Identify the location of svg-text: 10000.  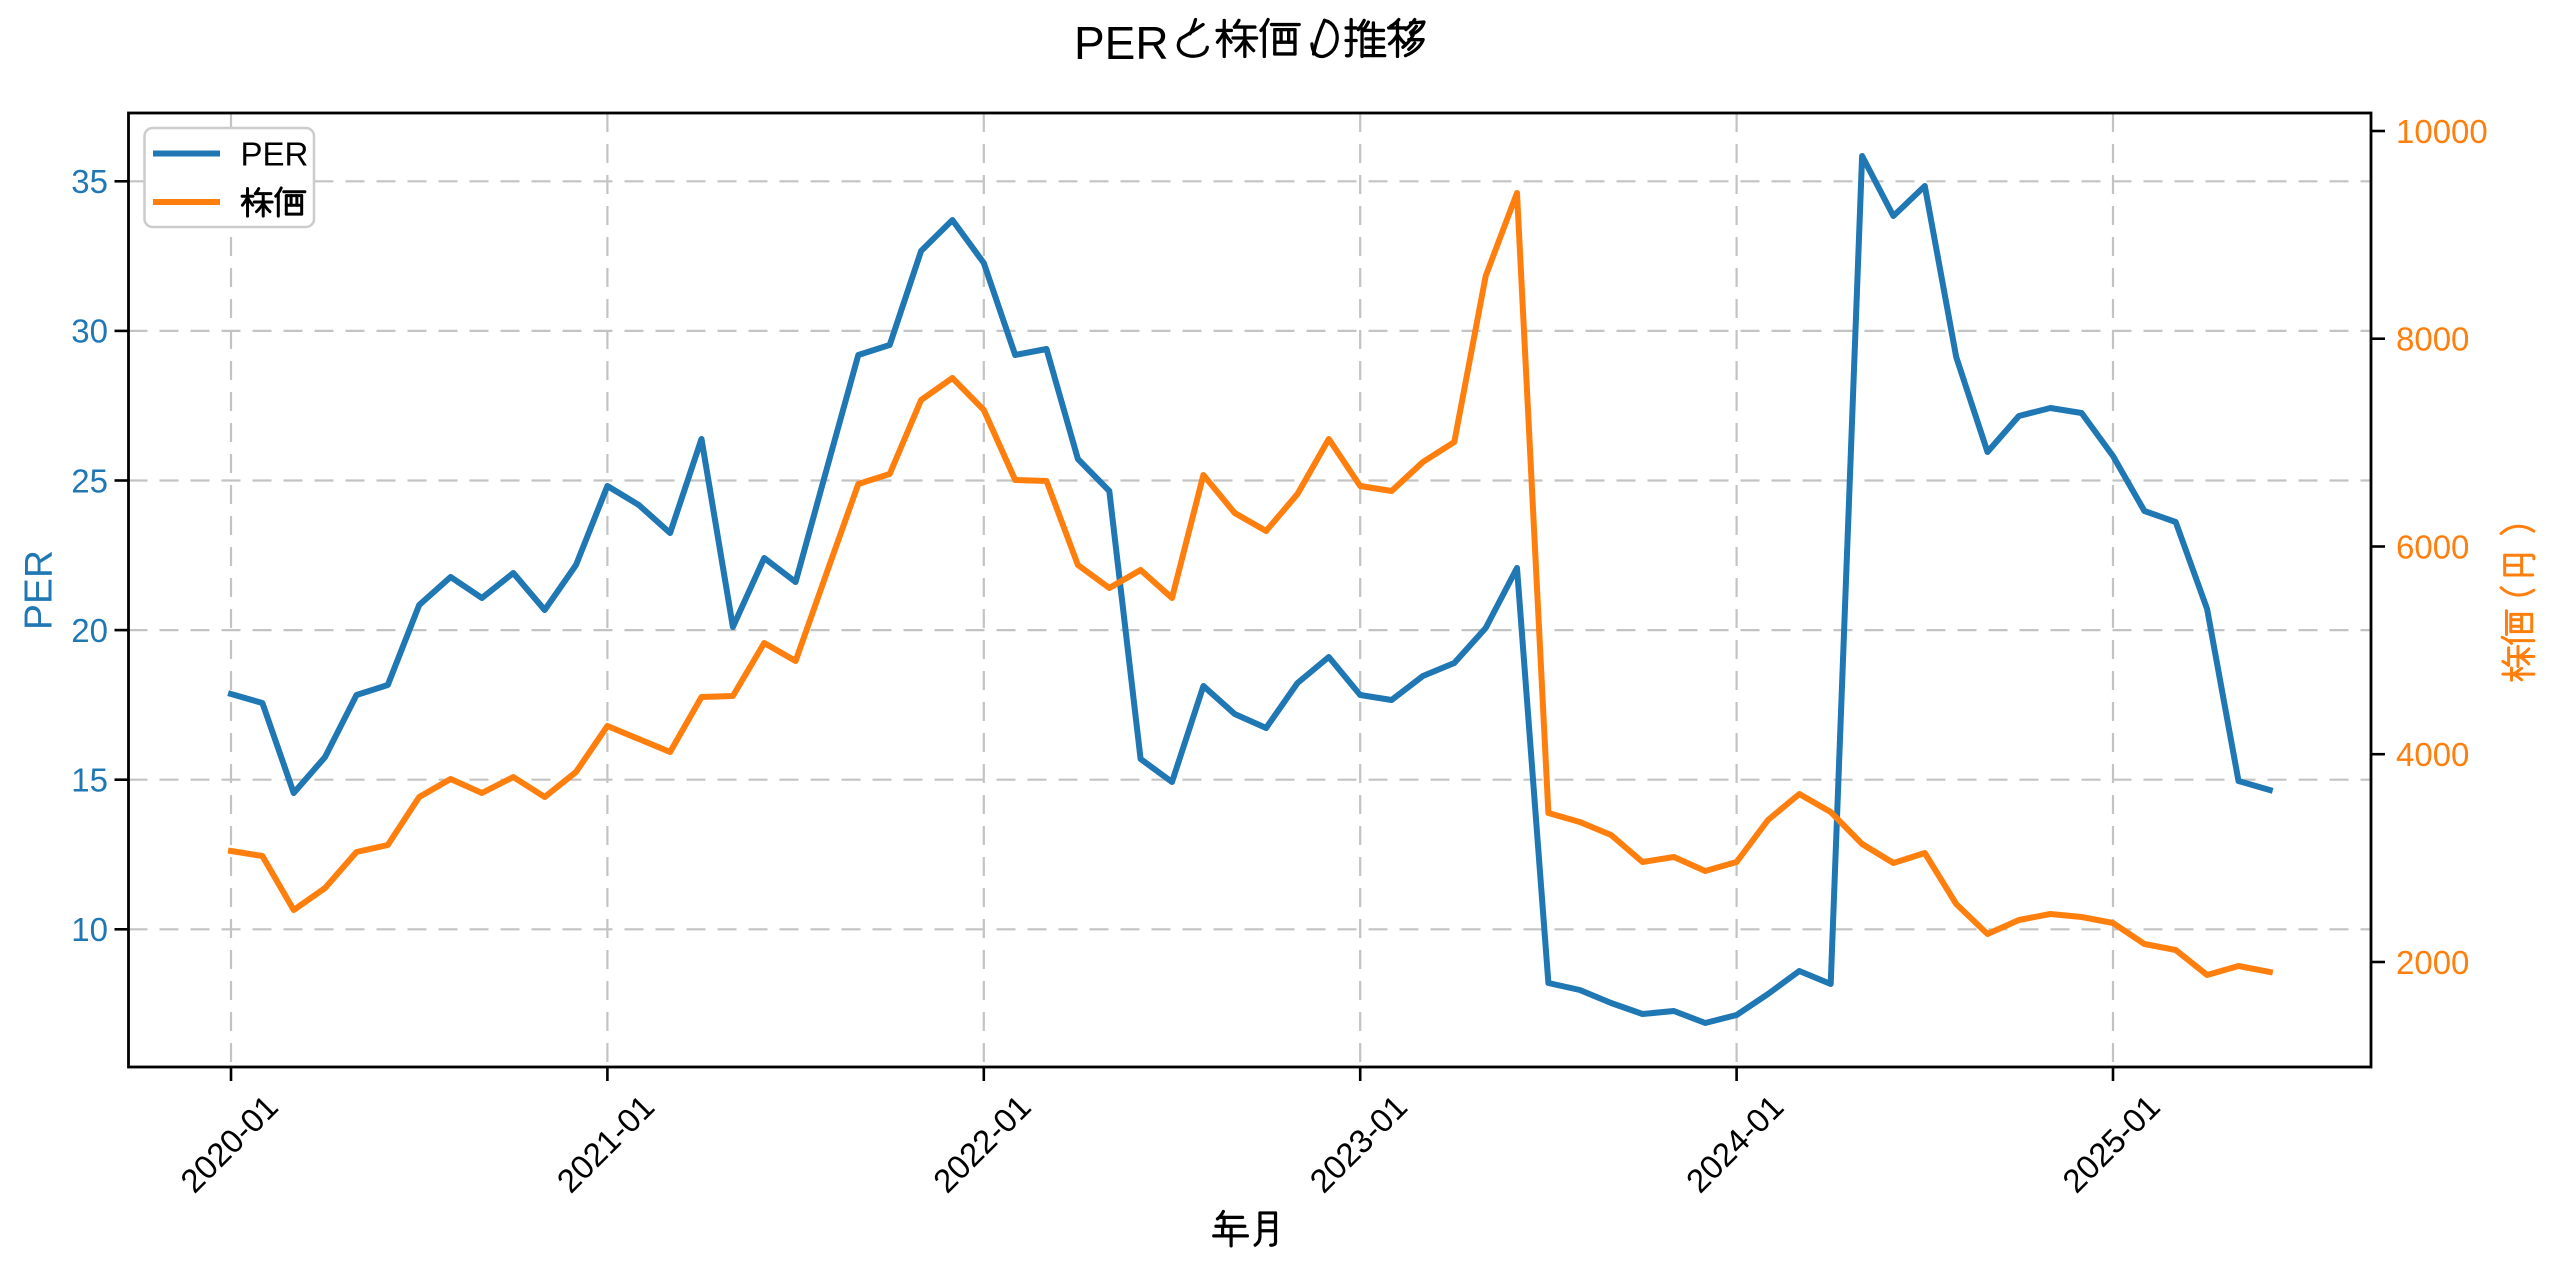
(2442, 131).